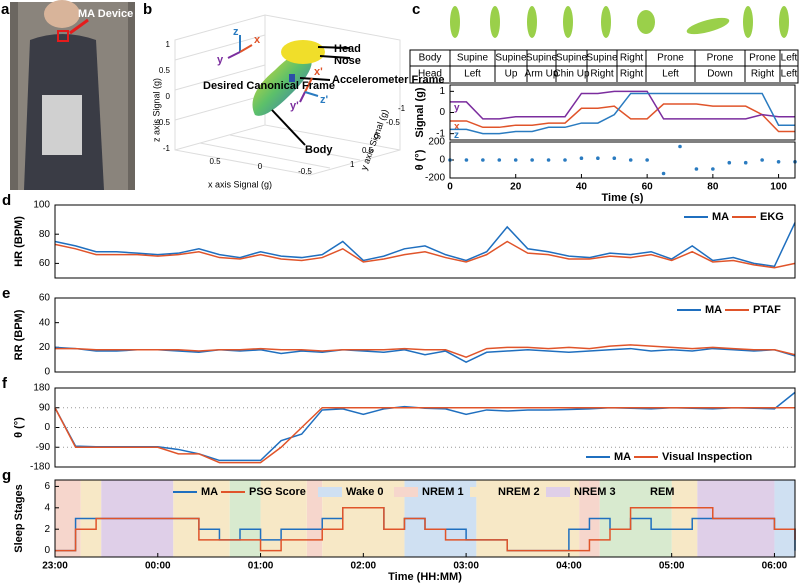 The height and width of the screenshot is (583, 800). What do you see at coordinates (294, 106) in the screenshot?
I see `axis-name: y'` at bounding box center [294, 106].